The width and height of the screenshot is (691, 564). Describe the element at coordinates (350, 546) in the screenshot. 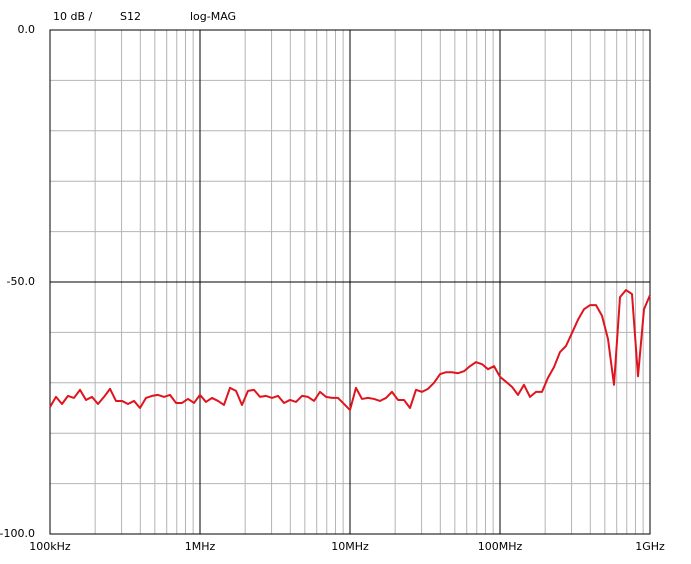

I see `x-tick-label: 10MHz` at that location.